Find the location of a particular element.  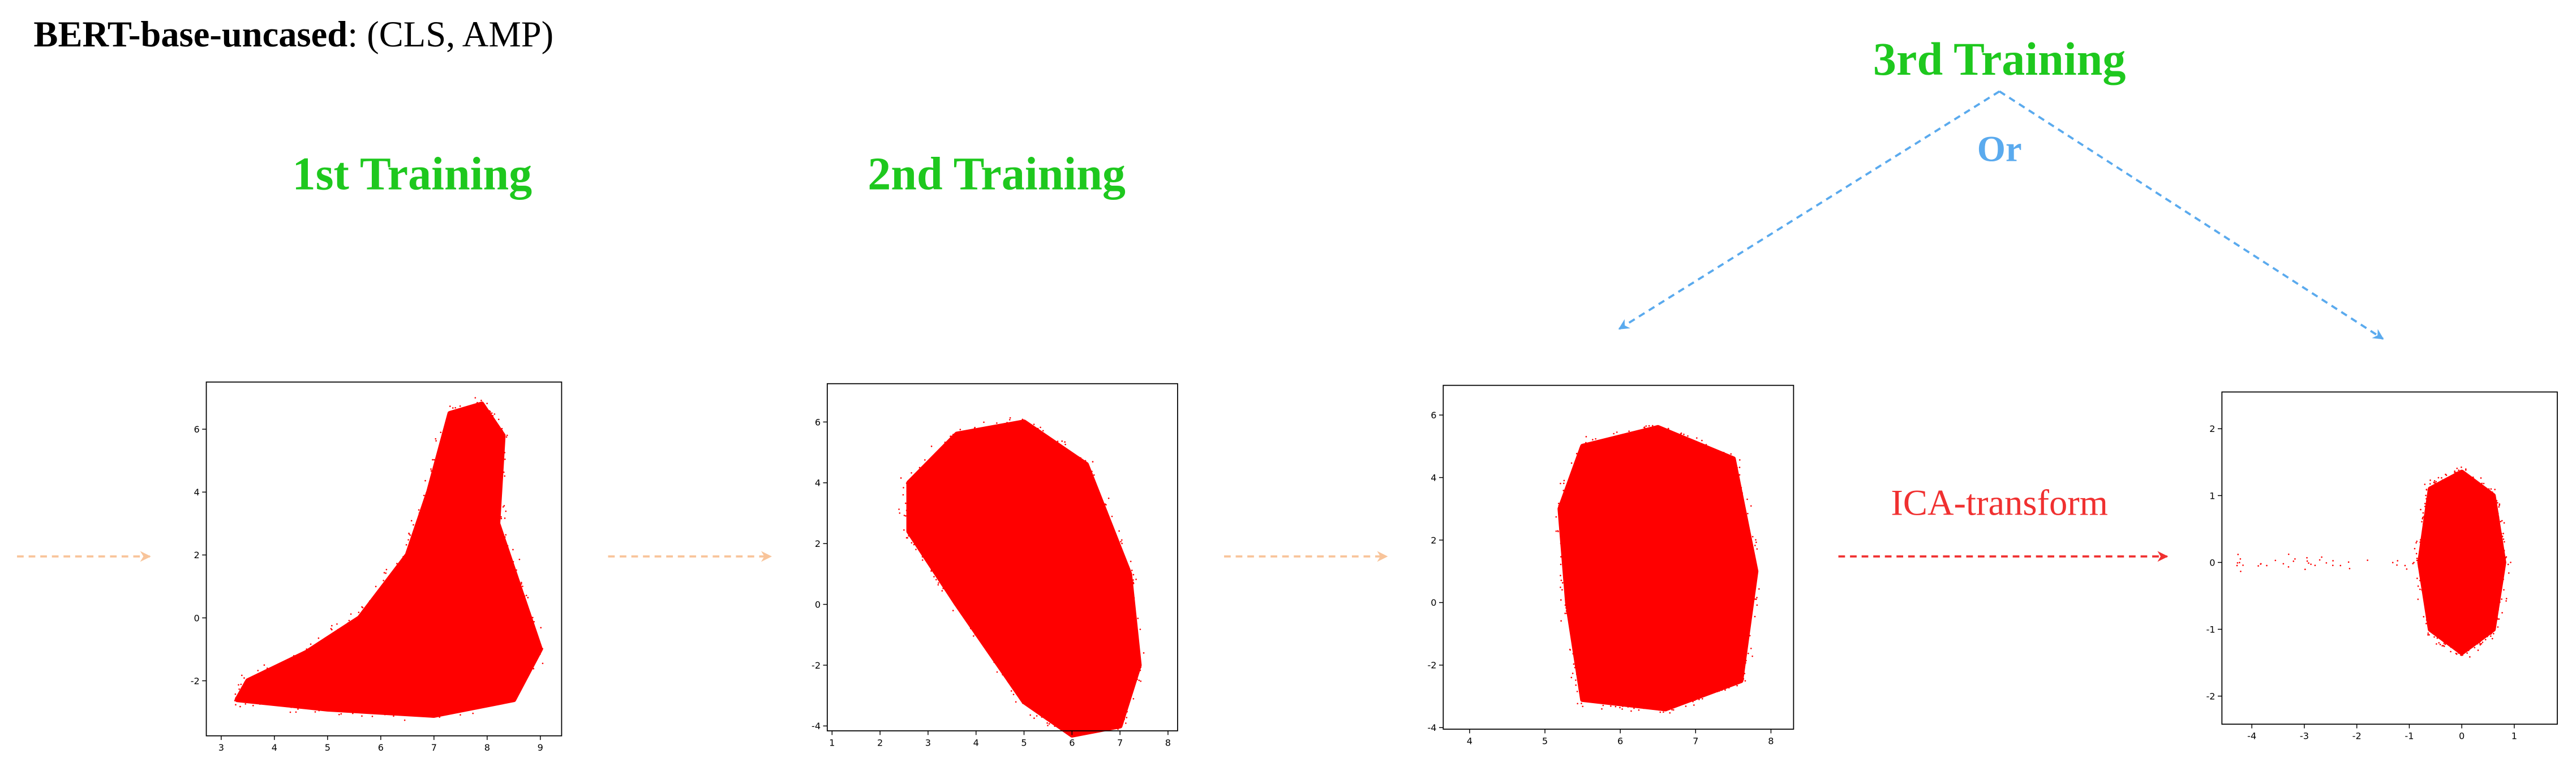

y-tick-label: 4 is located at coordinates (197, 492).